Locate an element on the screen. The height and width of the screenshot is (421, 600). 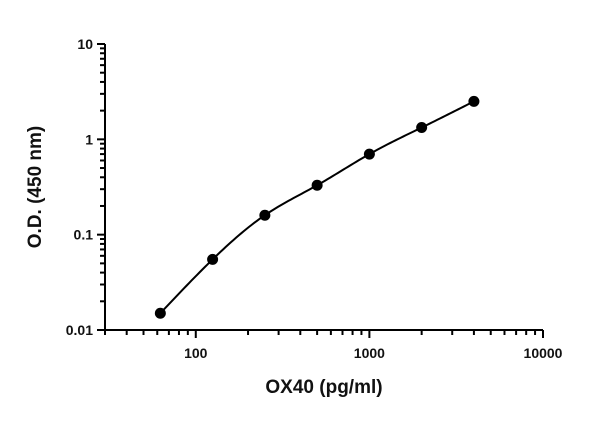
y-tick-label: 10 is located at coordinates (85, 44).